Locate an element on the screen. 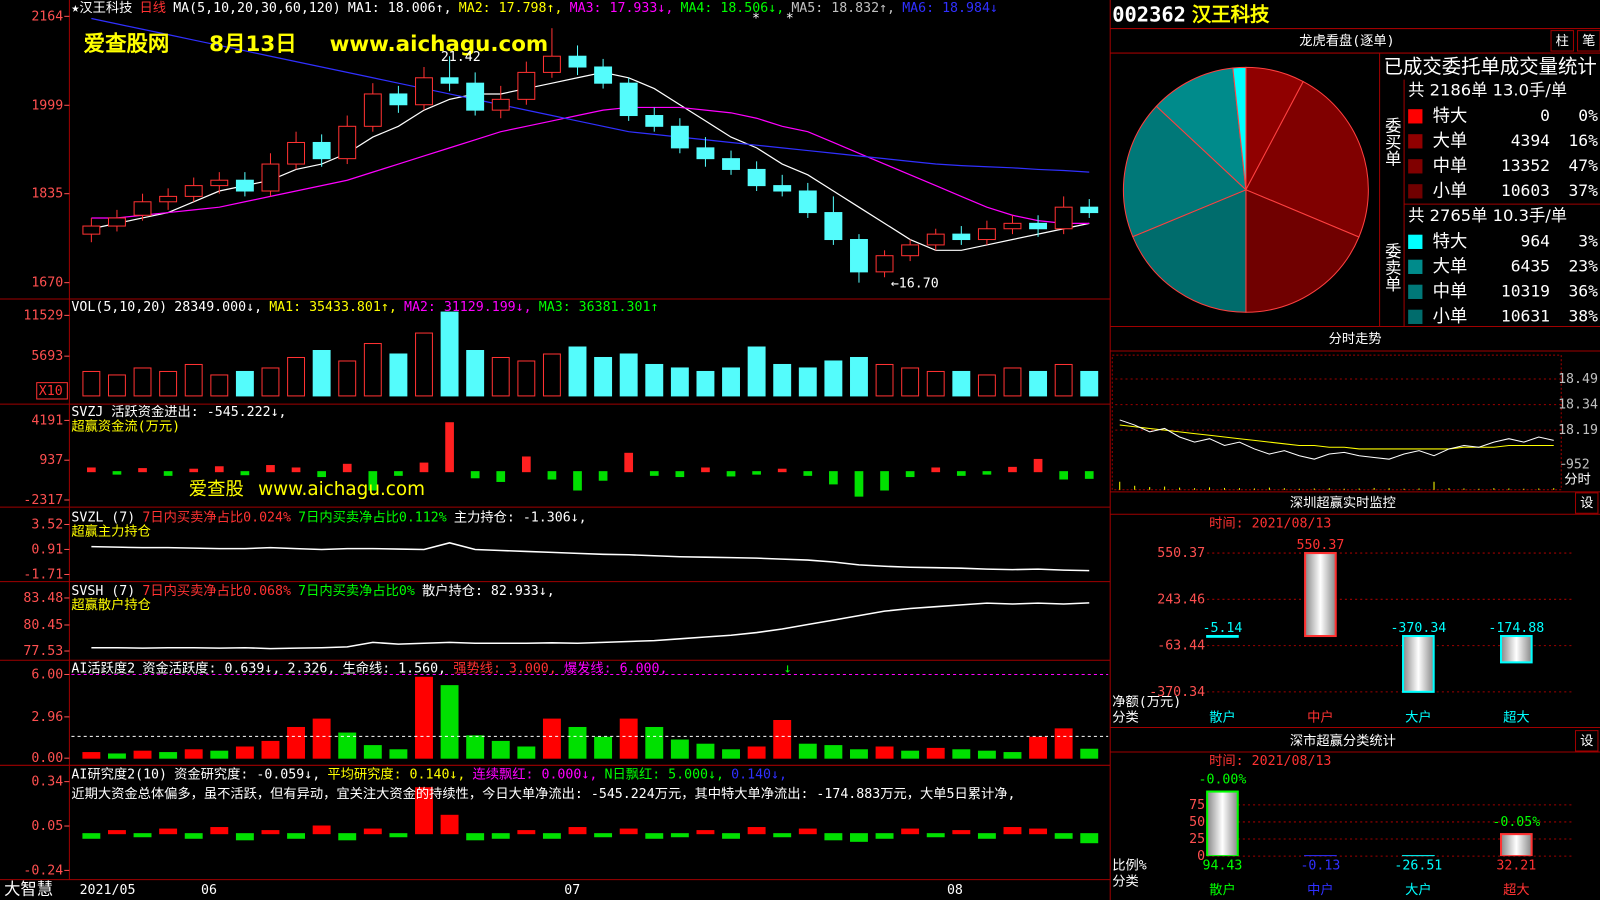 The width and height of the screenshot is (1600, 900). header-segment: MA6: 18.984↓ is located at coordinates (950, 8).